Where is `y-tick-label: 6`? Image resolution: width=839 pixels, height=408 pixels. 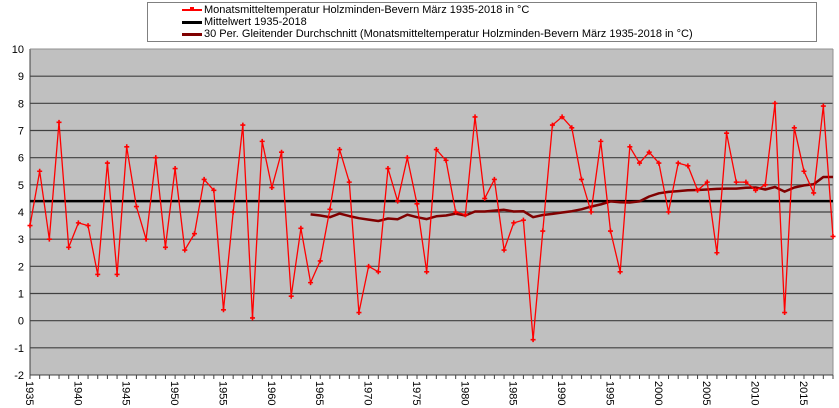 y-tick-label: 6 is located at coordinates (21, 159).